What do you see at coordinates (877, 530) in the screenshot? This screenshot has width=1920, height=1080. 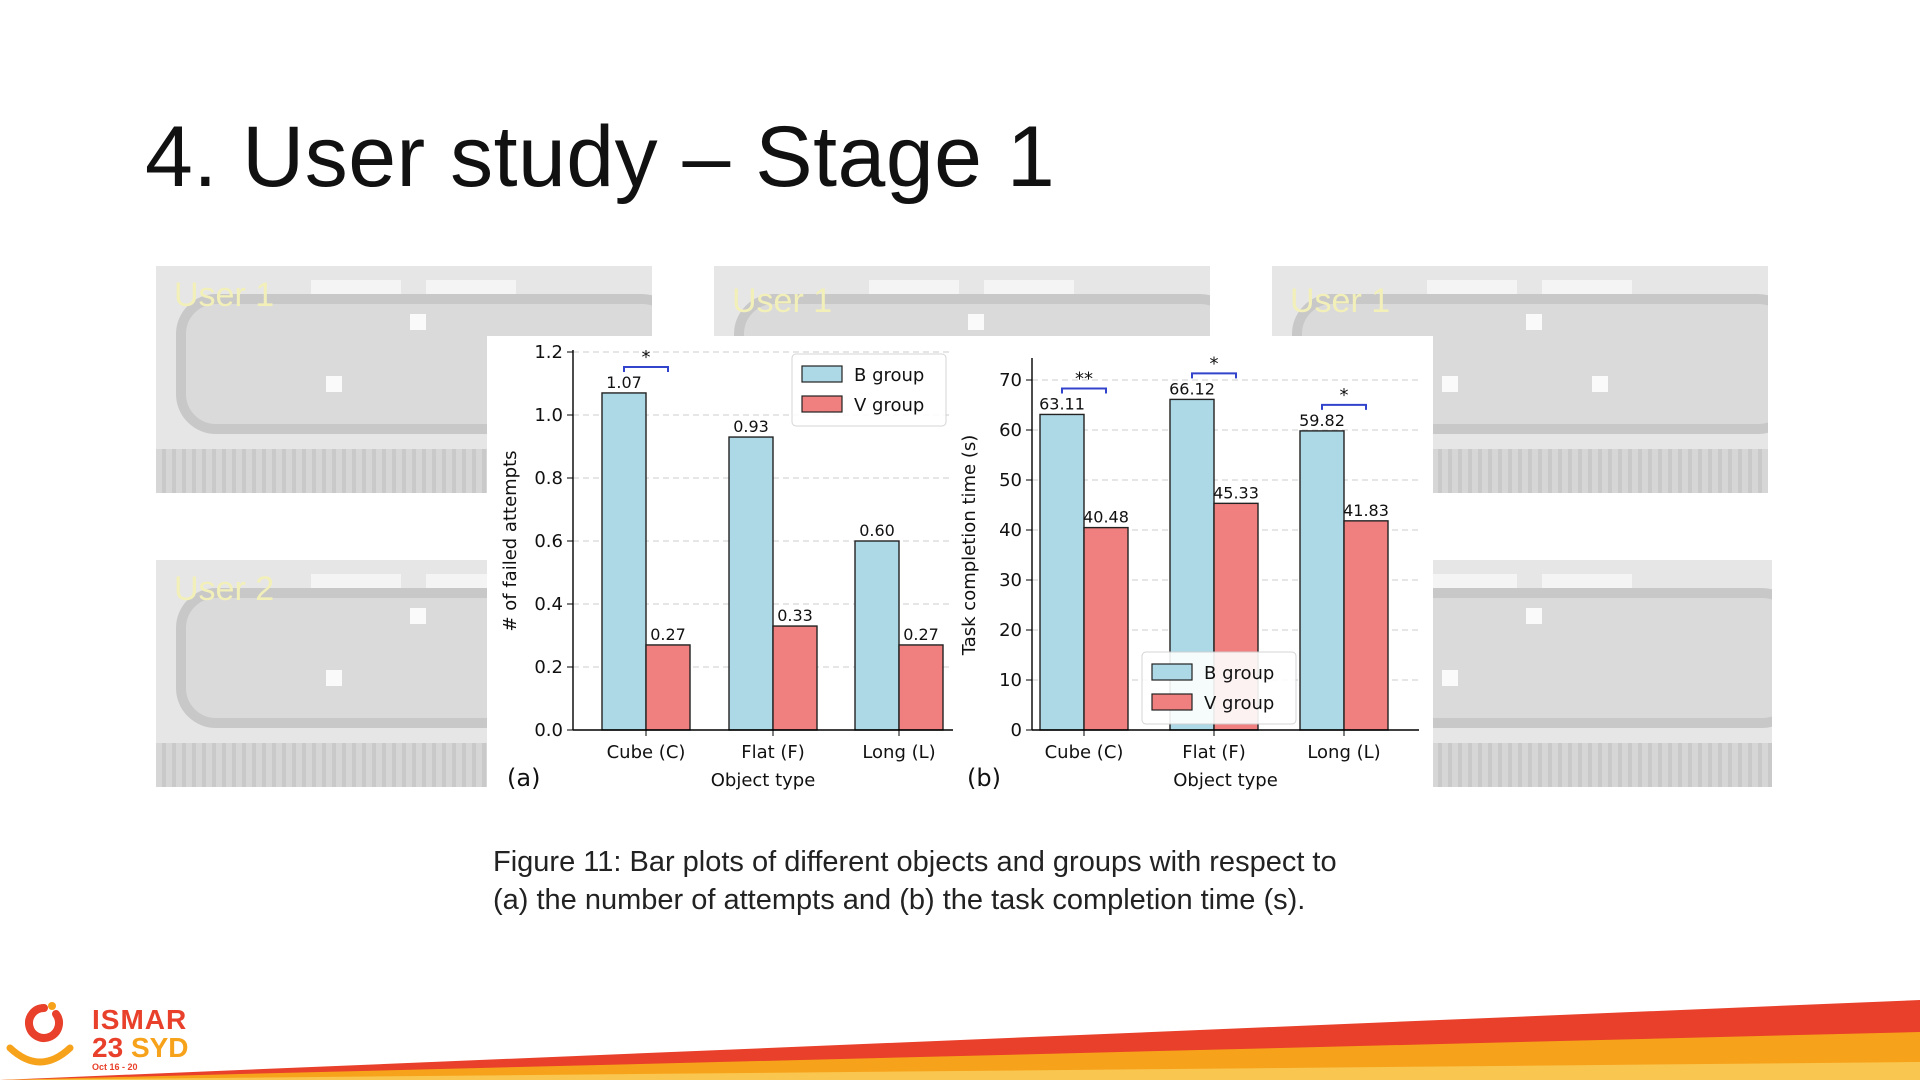 I see `bar-value-label: 0.60` at bounding box center [877, 530].